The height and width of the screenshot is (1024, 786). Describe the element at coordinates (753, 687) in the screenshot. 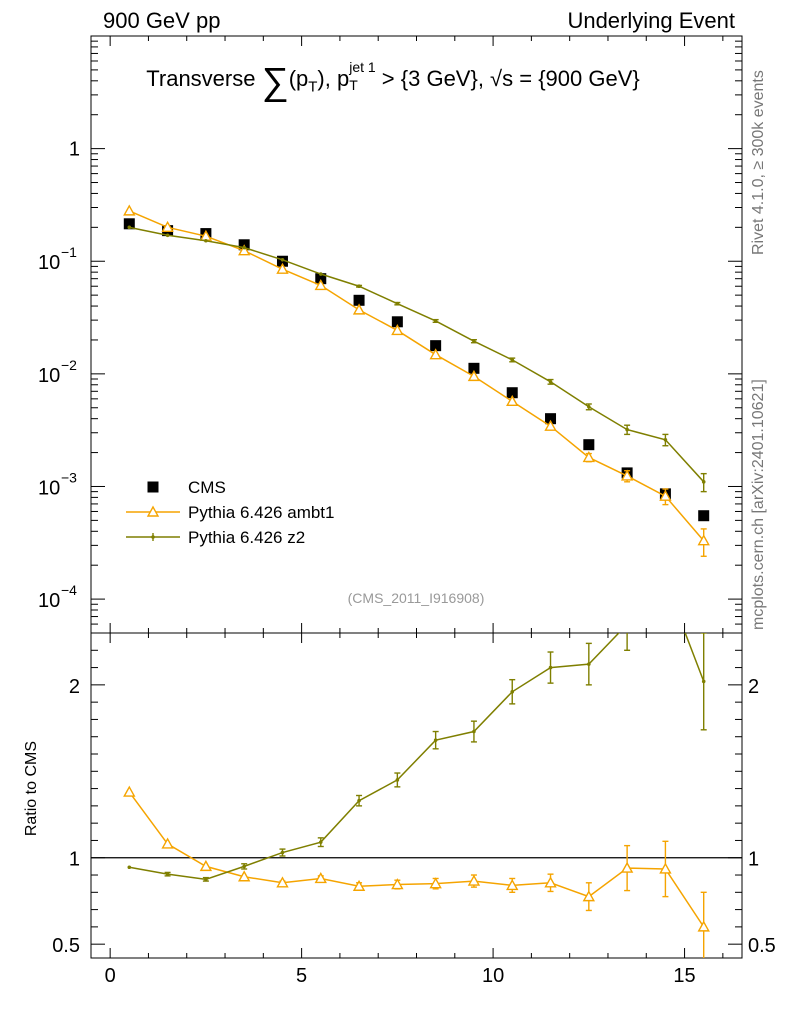

I see `ratio-ytick-label-right: 2` at that location.